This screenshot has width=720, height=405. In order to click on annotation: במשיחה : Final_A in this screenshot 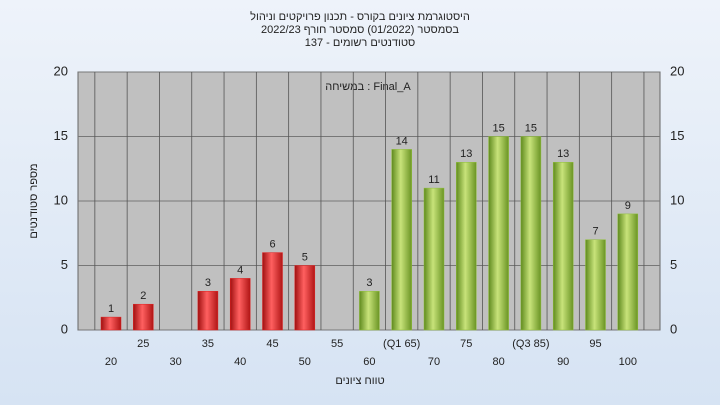, I will do `click(368, 87)`.